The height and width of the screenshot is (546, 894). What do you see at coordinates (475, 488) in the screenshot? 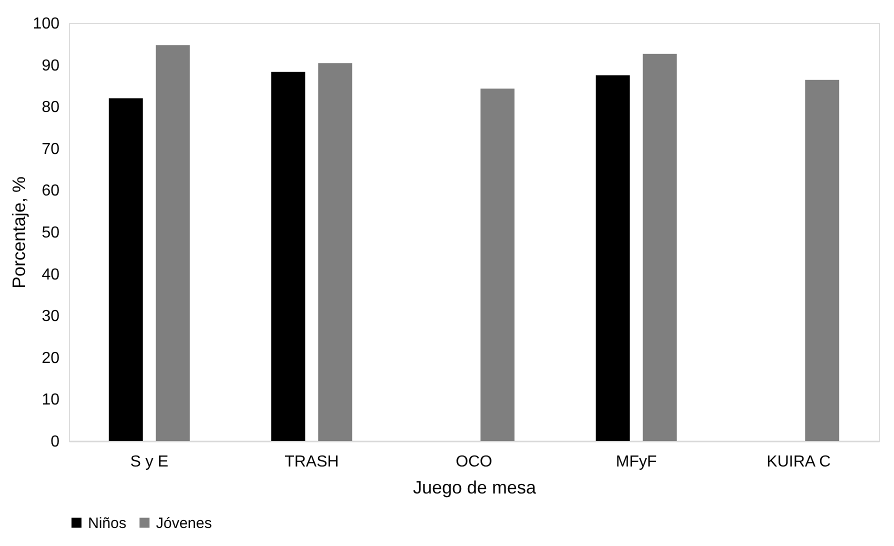
I see `x-axis-title: Juego de mesa` at bounding box center [475, 488].